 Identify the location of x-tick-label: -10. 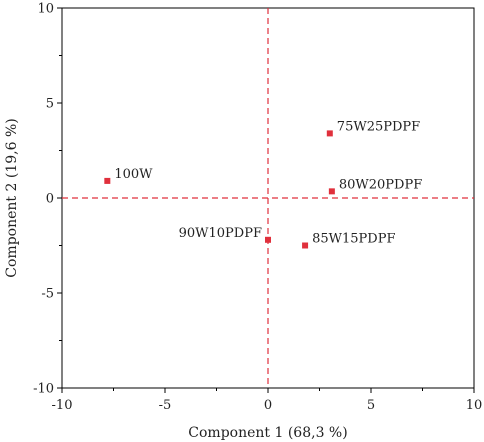
(62, 405).